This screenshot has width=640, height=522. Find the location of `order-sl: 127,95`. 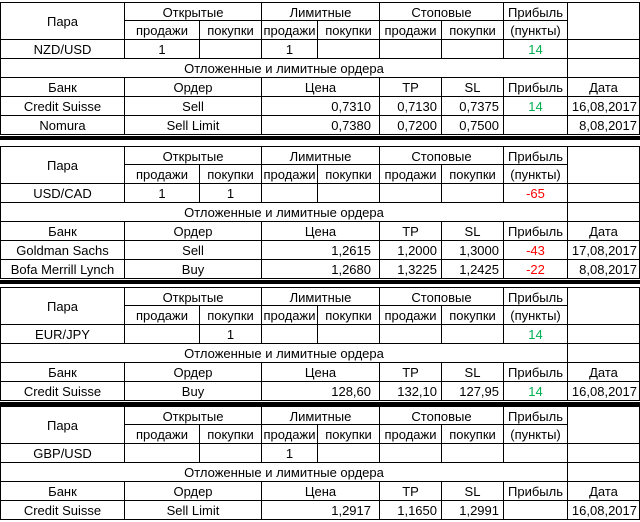

order-sl: 127,95 is located at coordinates (473, 391).